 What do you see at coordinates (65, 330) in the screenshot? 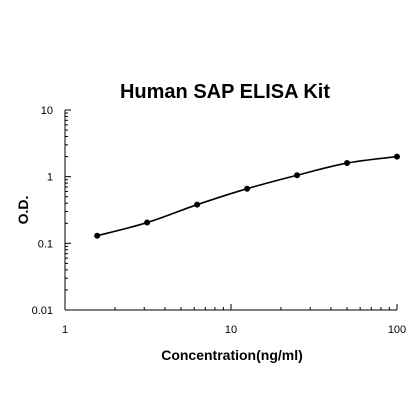
I see `x-tick-label: 1` at bounding box center [65, 330].